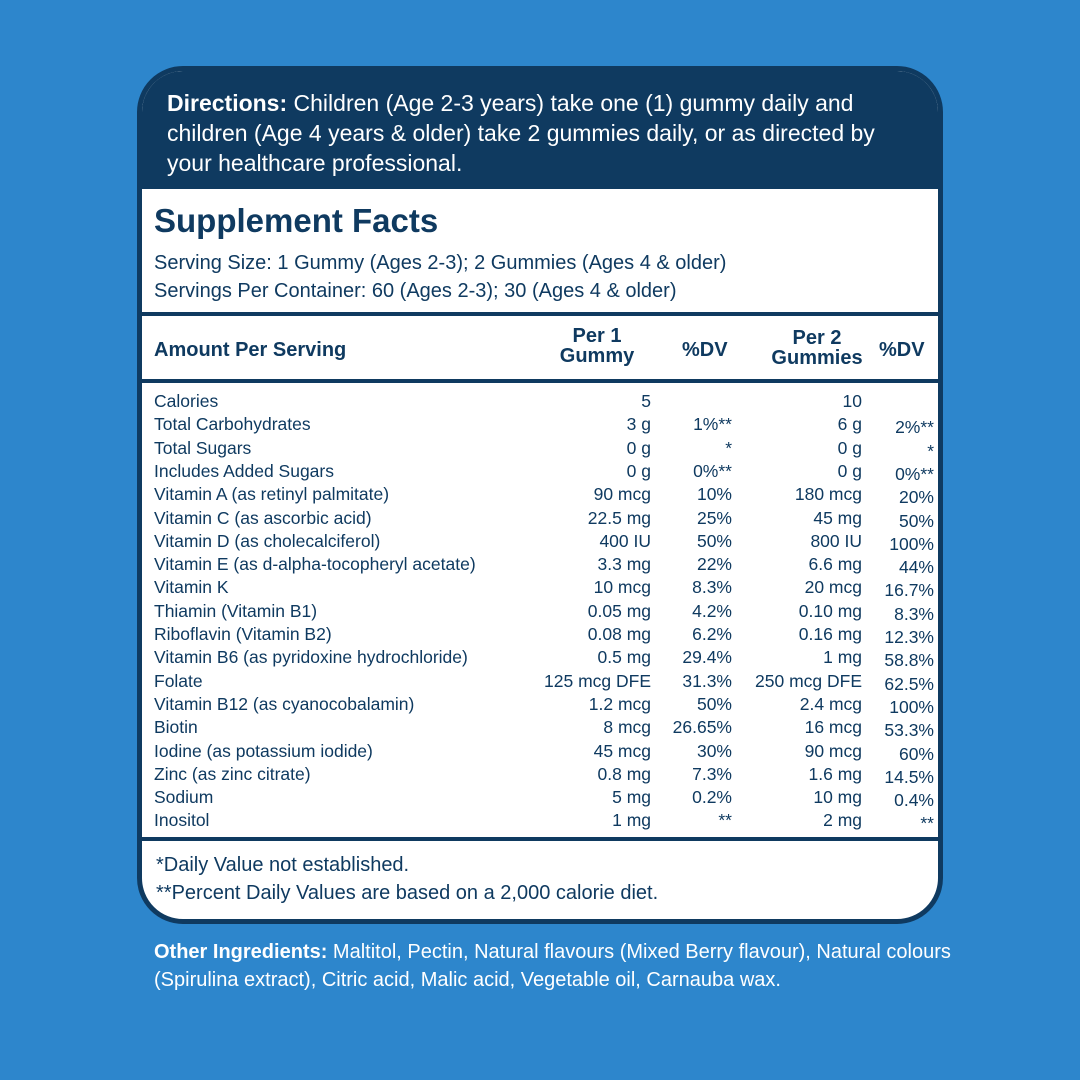  I want to click on nutrient-name: Total Carbohydrates, so click(232, 424).